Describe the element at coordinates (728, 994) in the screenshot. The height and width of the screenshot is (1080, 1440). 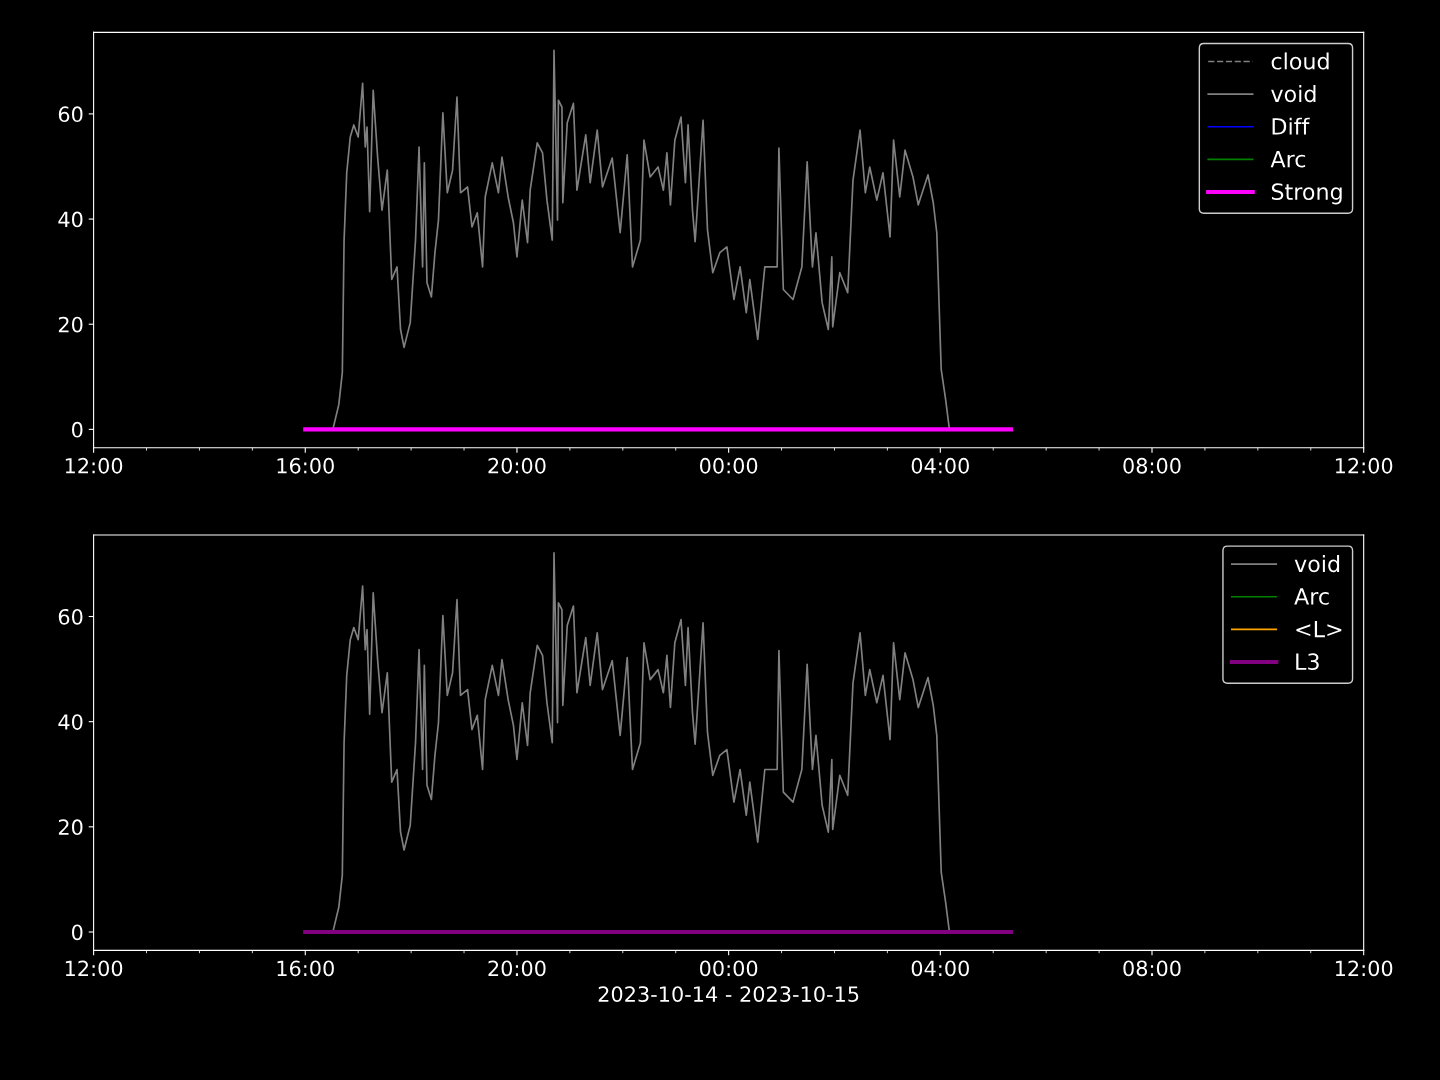
I see `x-axis-title: 2023-10-14 - 2023-10-15` at that location.